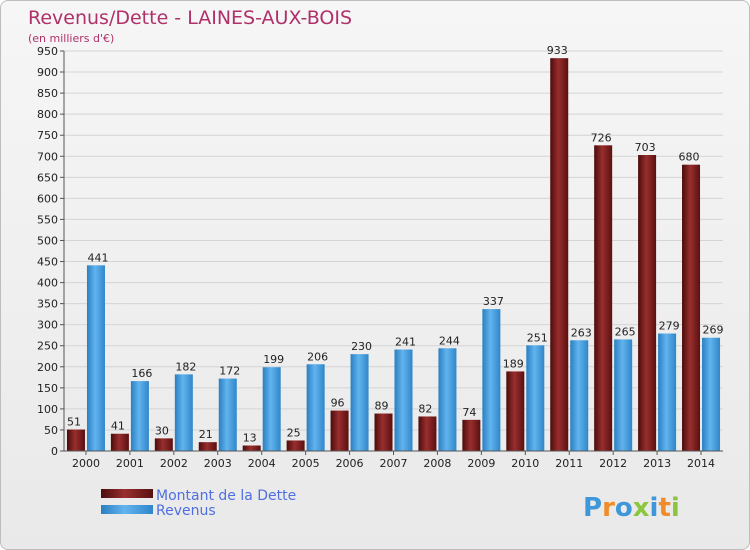 The width and height of the screenshot is (750, 550). What do you see at coordinates (361, 346) in the screenshot?
I see `value-label-revenus: 230` at bounding box center [361, 346].